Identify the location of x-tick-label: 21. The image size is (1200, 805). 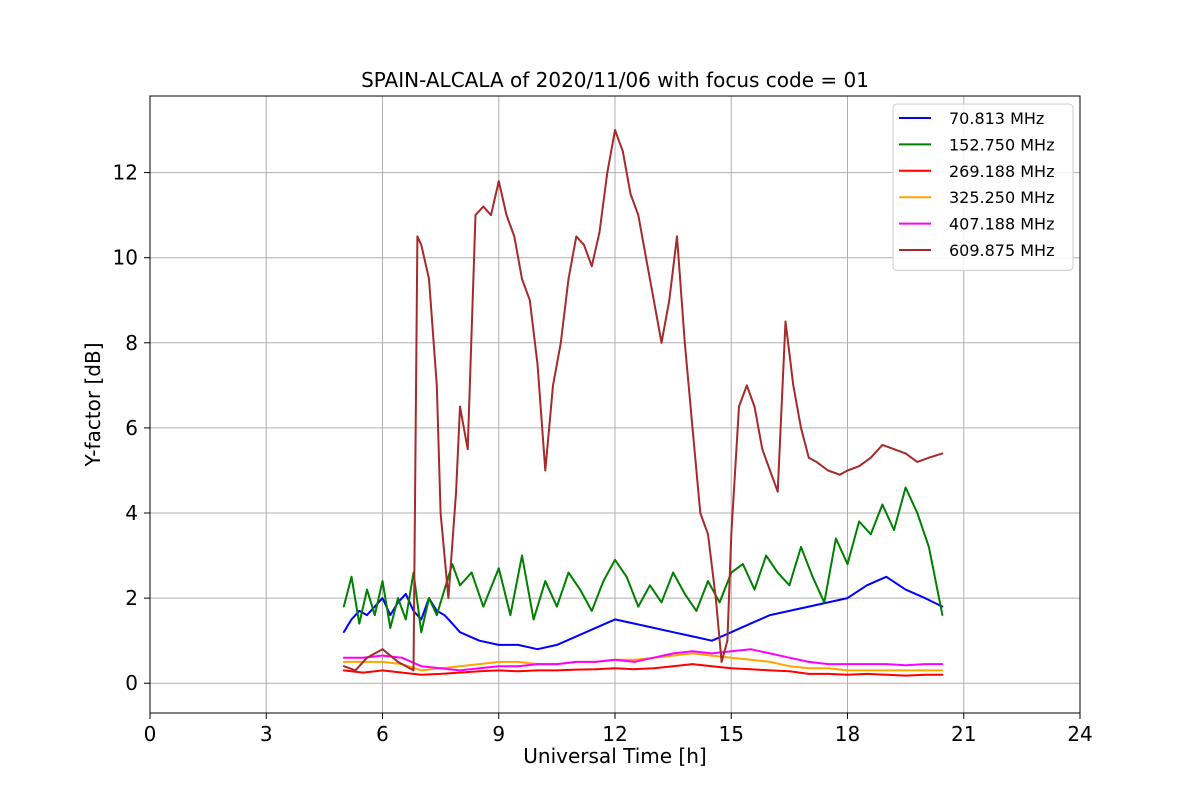
(963, 734).